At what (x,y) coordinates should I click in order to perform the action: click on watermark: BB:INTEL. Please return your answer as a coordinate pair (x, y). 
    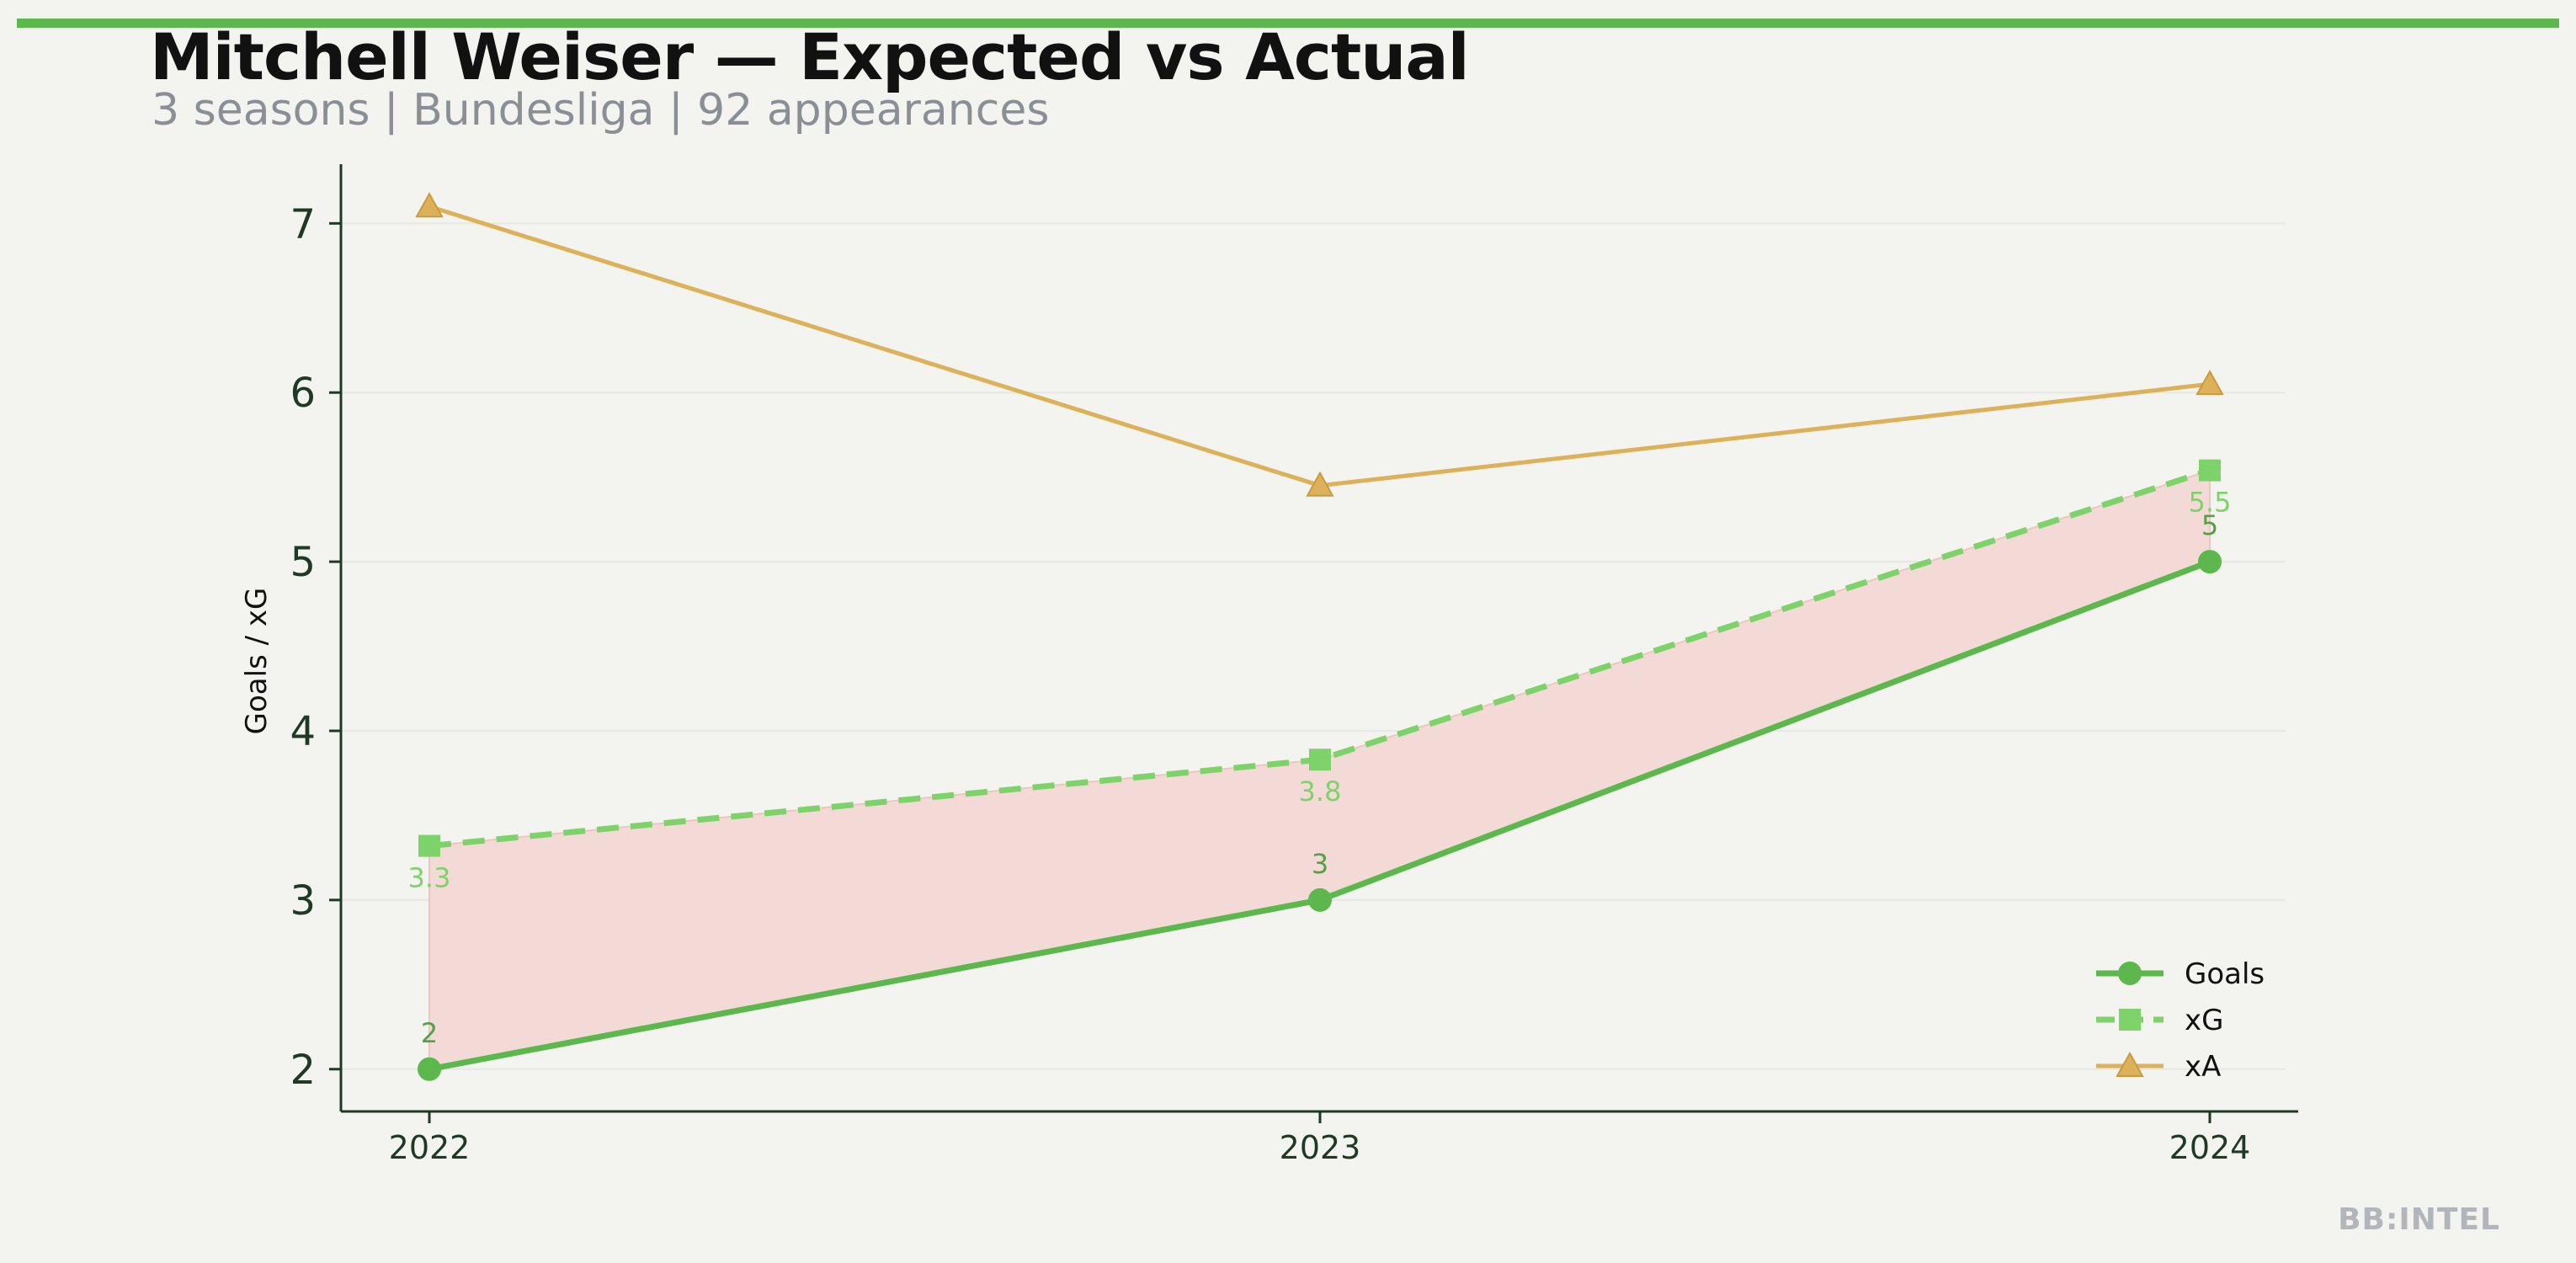
    Looking at the image, I should click on (2419, 1219).